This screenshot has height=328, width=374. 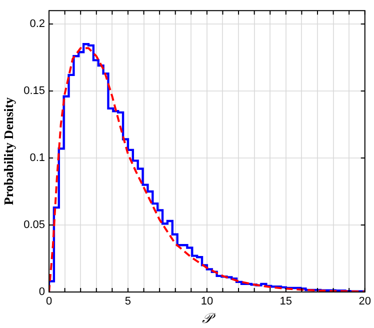 What do you see at coordinates (209, 319) in the screenshot?
I see `x-axis-title: 𝒫` at bounding box center [209, 319].